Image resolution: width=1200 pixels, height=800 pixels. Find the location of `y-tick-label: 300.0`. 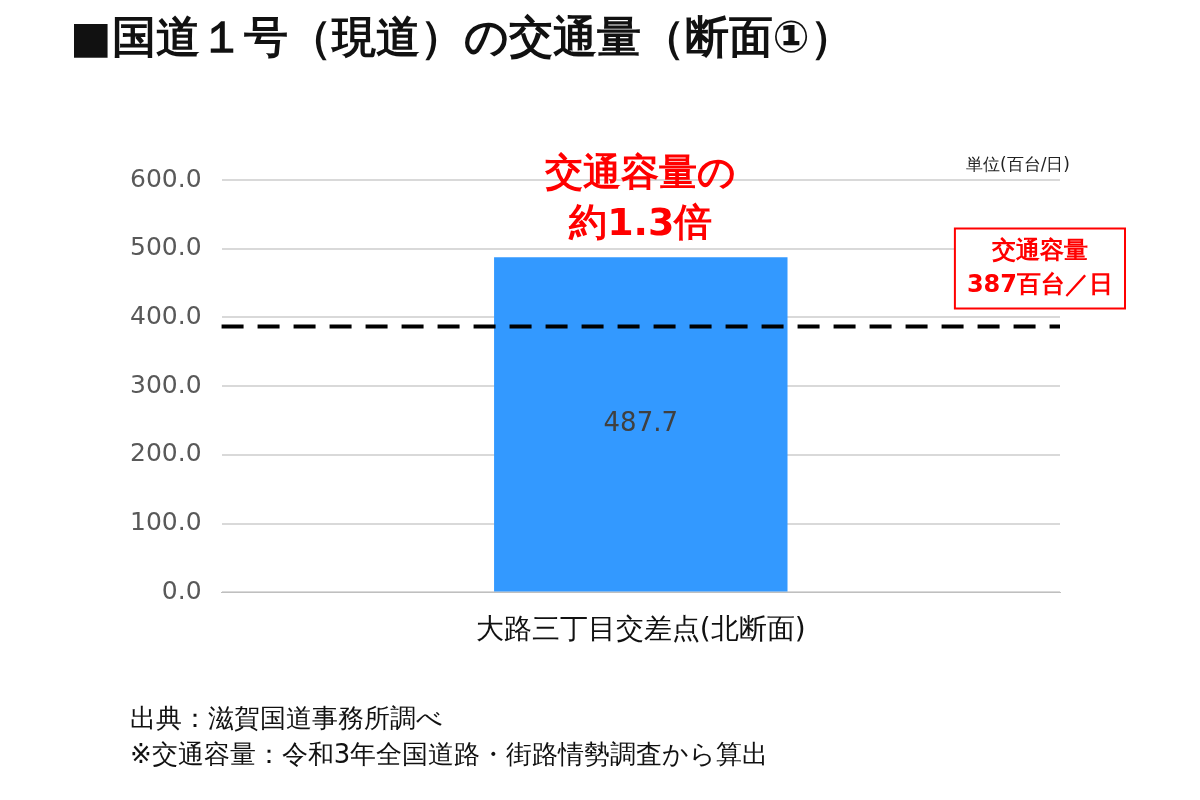

y-tick-label: 300.0 is located at coordinates (165, 384).